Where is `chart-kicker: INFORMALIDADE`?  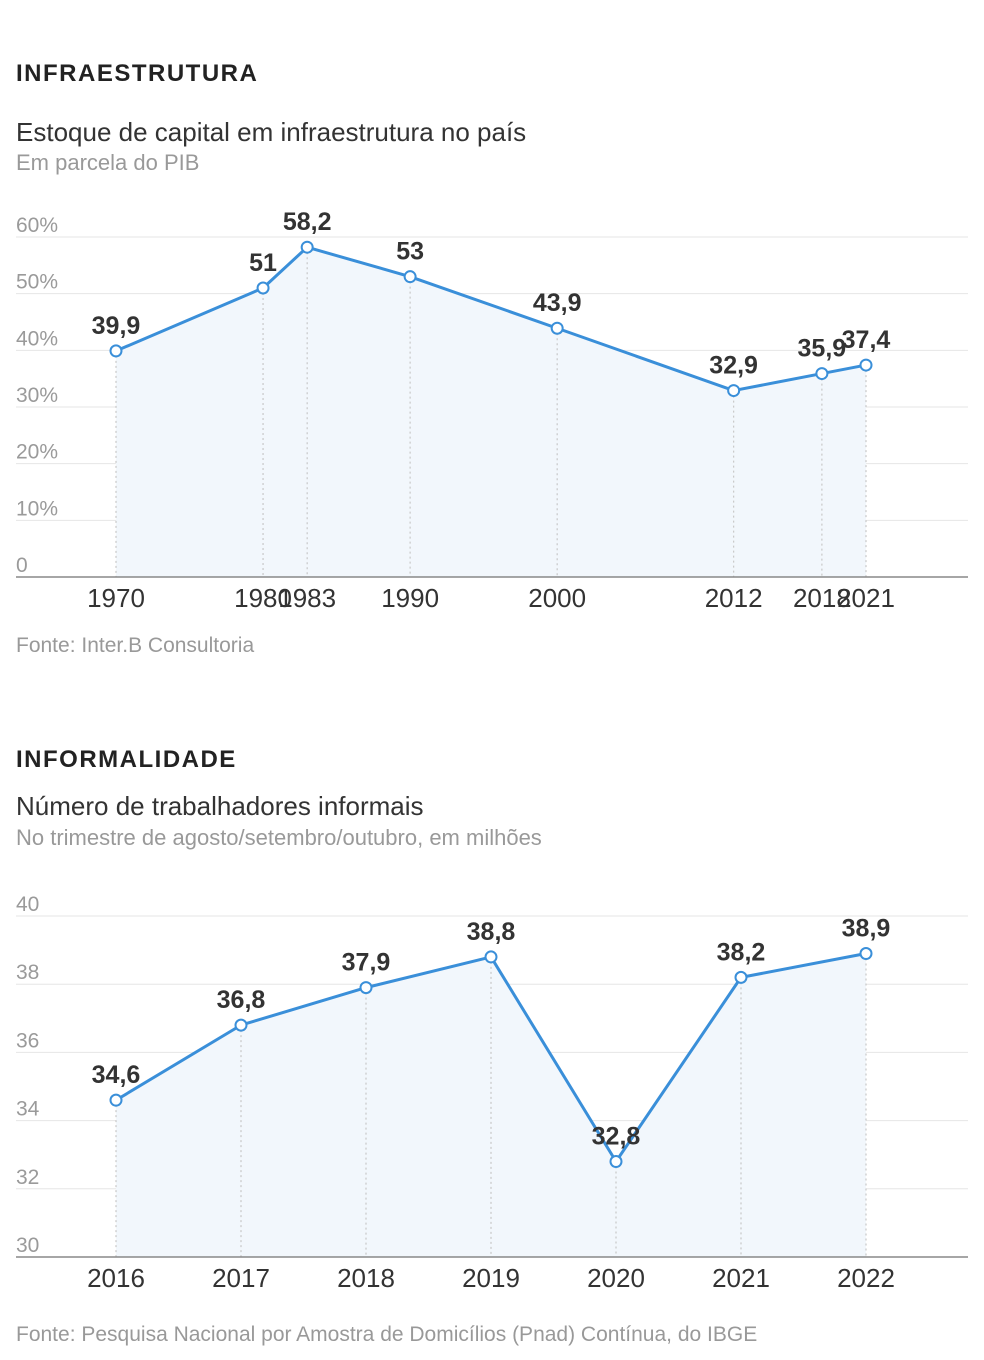 chart-kicker: INFORMALIDADE is located at coordinates (126, 759).